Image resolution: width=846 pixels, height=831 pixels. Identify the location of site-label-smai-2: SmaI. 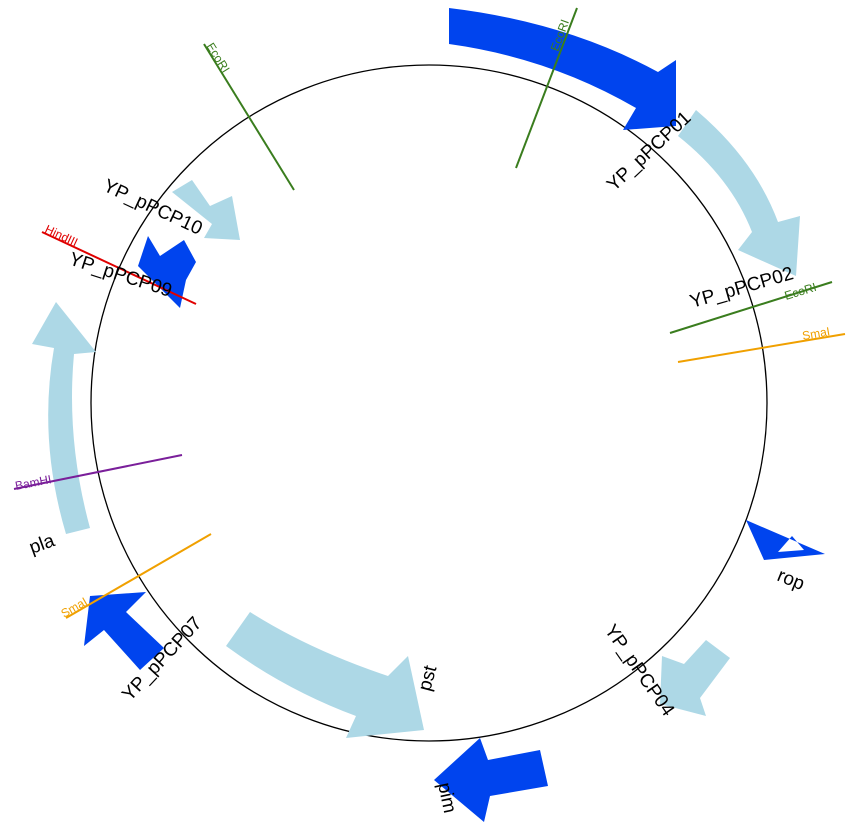
(74, 607).